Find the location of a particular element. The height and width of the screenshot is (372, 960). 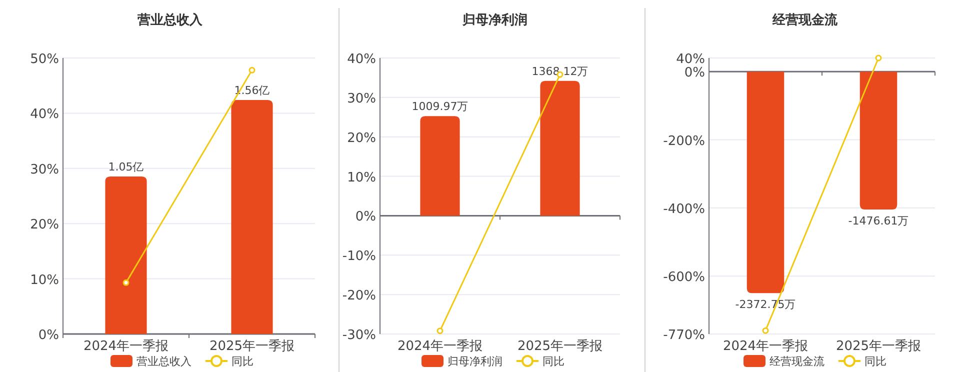

chart-title: 营业总收入 is located at coordinates (170, 20).